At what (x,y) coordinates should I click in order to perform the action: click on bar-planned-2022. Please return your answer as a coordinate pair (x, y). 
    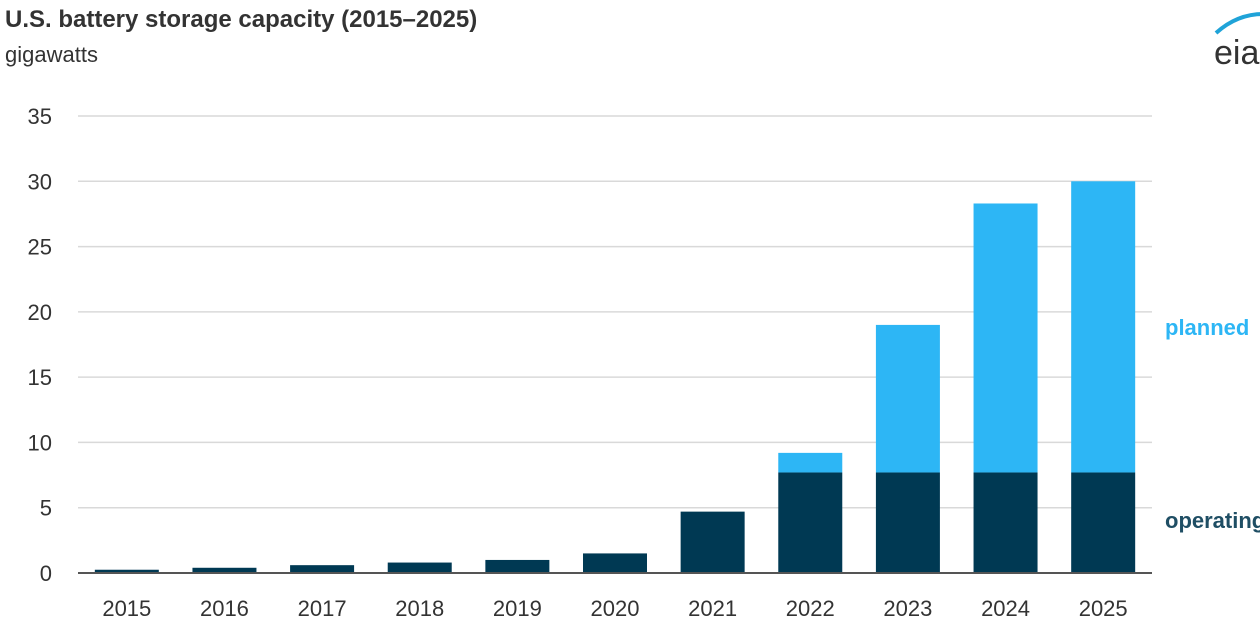
    Looking at the image, I should click on (810, 462).